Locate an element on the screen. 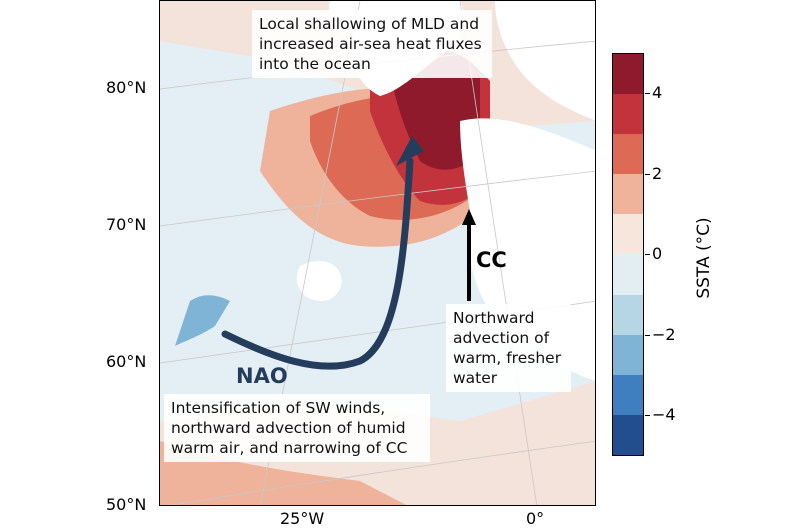  lat-label-50n: 50°N is located at coordinates (126, 504).